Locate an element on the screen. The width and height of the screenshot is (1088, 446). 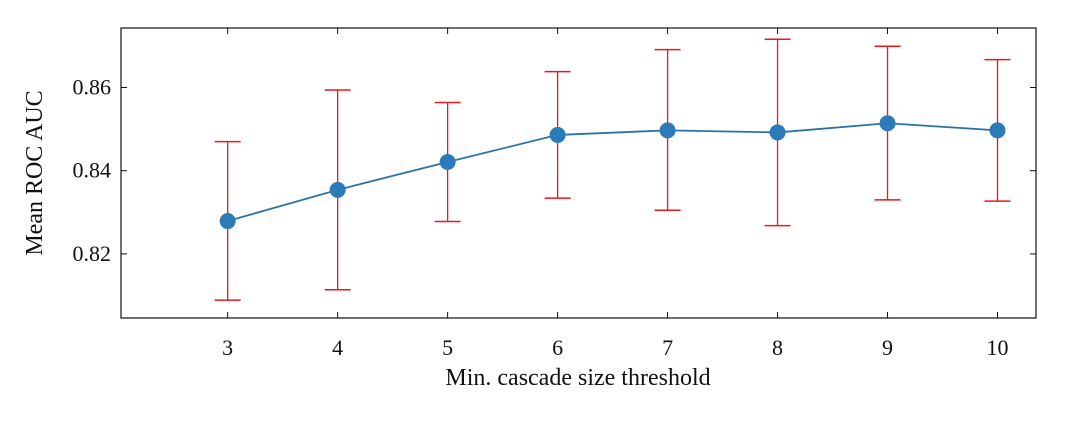
x-tick-label: 8 is located at coordinates (777, 347).